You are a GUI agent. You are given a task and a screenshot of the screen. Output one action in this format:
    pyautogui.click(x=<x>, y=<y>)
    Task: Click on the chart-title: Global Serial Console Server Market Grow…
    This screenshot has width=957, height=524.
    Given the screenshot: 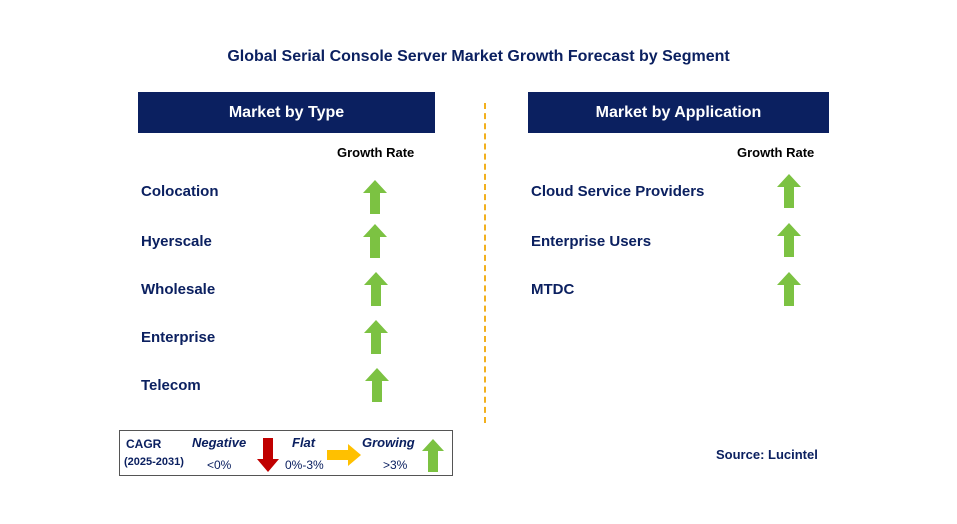 What is the action you would take?
    pyautogui.click(x=478, y=56)
    